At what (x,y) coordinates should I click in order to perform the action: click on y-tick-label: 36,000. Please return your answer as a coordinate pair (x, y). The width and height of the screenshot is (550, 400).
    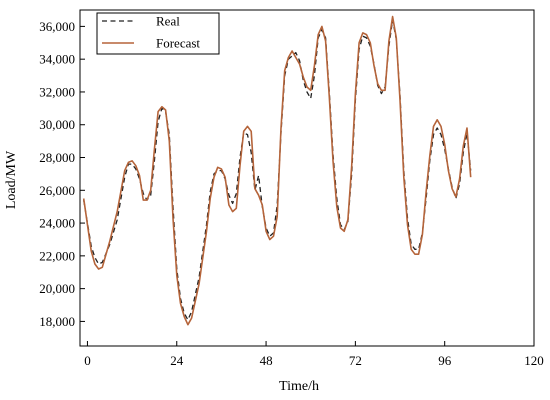
    Looking at the image, I should click on (57, 26).